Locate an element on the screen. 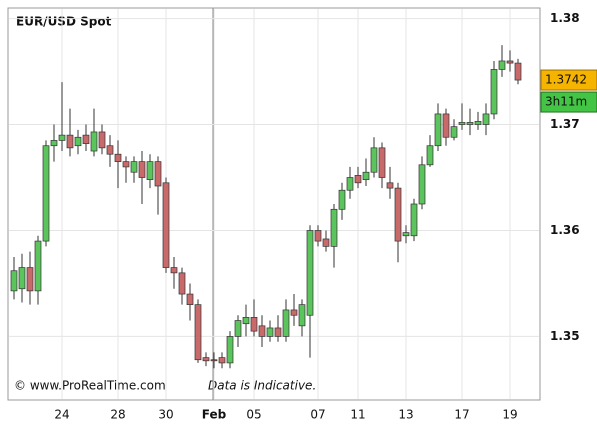  y-tick-label: 1.38 is located at coordinates (565, 18).